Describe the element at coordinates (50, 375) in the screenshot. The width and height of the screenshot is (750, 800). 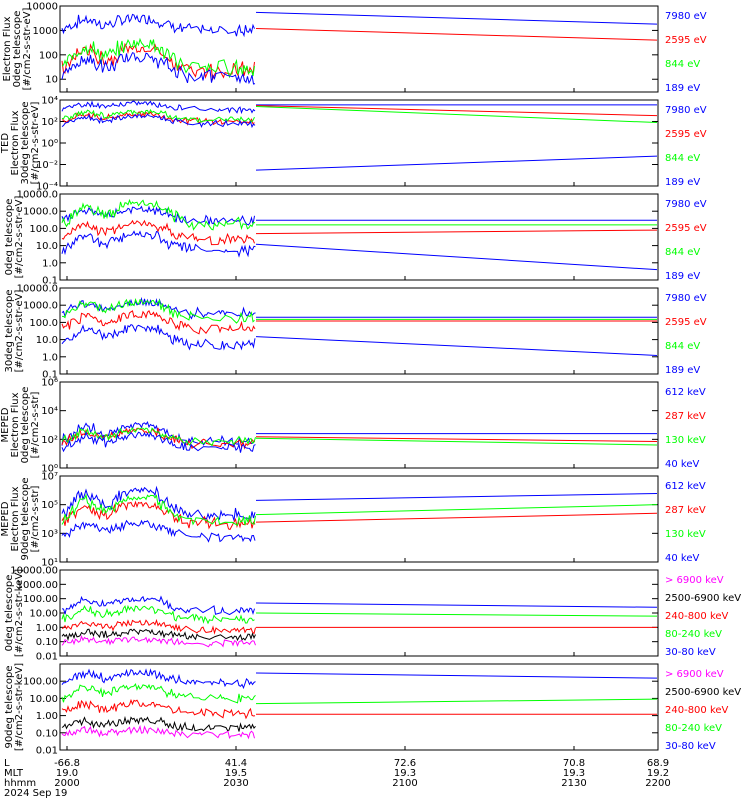
I see `y-tick-label: 0.1` at that location.